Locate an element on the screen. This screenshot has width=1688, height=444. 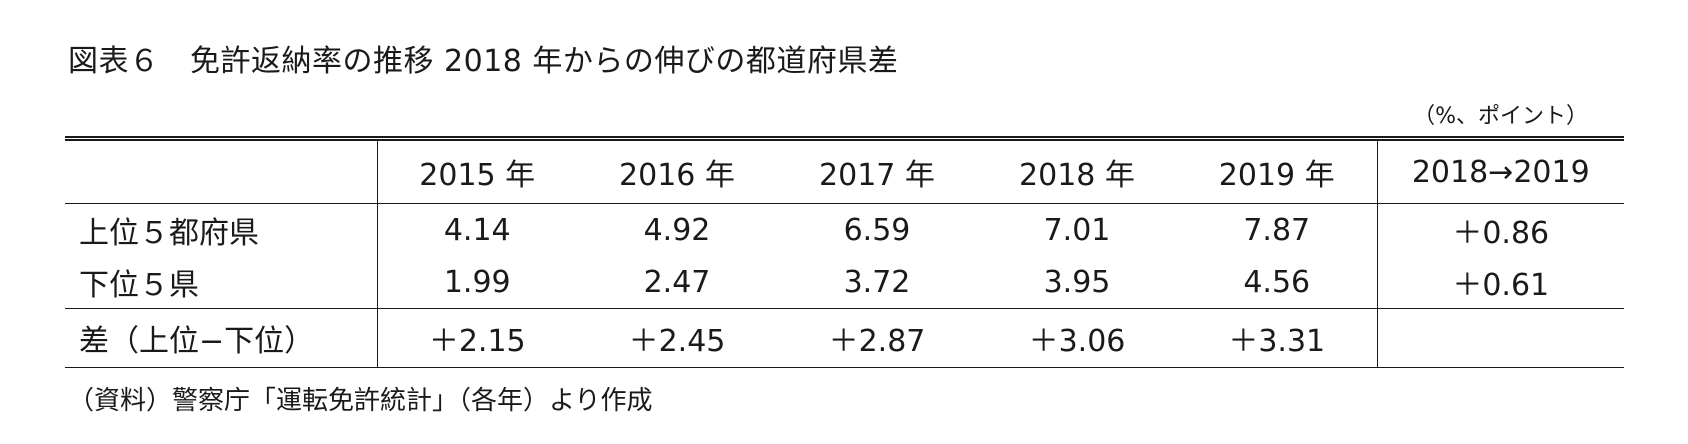
header-cell-change: 2018→2019 is located at coordinates (1500, 171).